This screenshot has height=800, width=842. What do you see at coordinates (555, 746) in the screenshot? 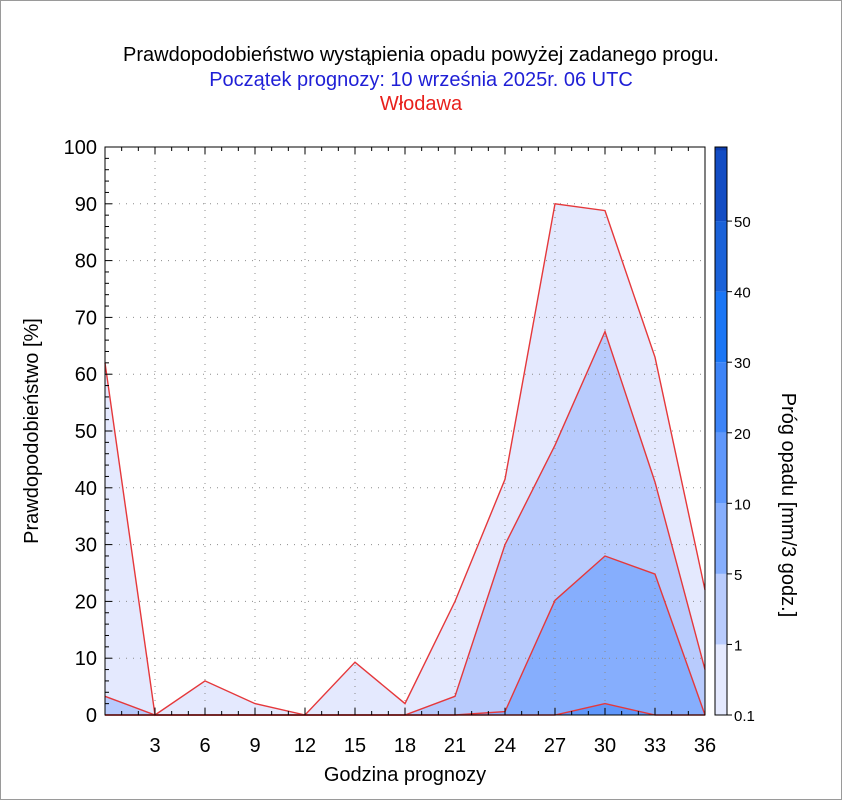
I see `x-tick-label: 27` at bounding box center [555, 746].